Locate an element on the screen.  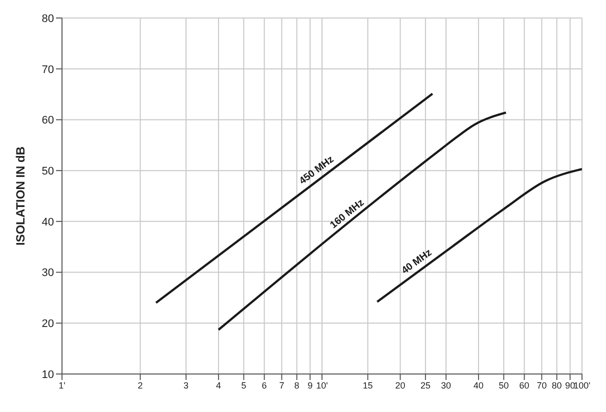
text: 160 MHz is located at coordinates (347, 214).